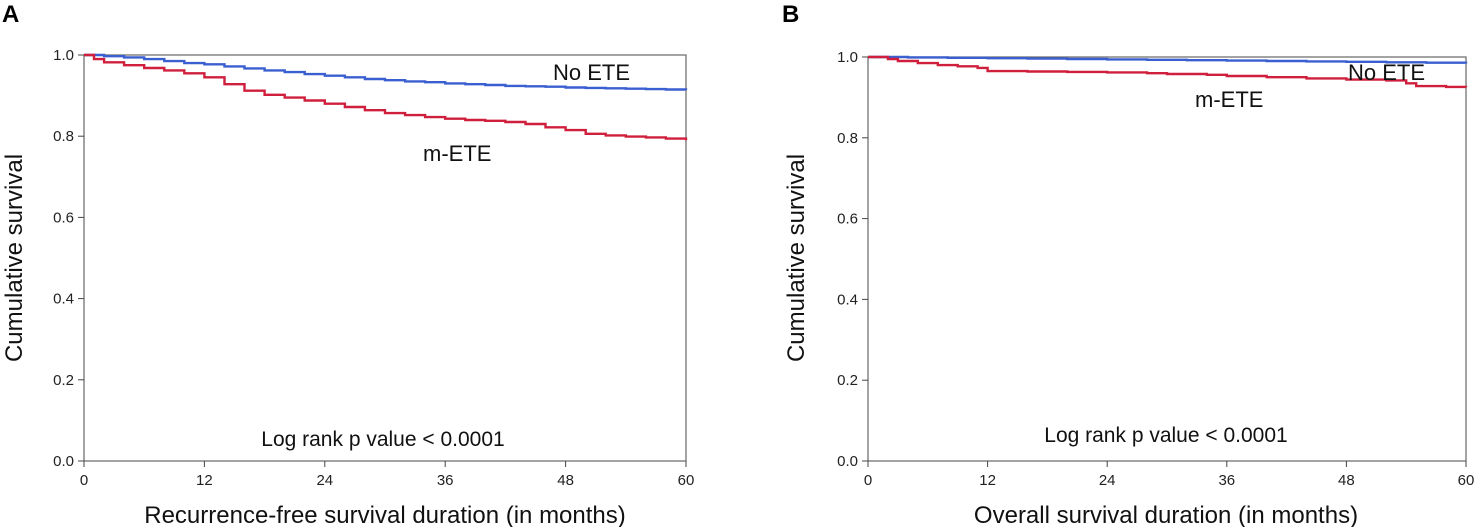 Image resolution: width=1477 pixels, height=527 pixels. What do you see at coordinates (790, 14) in the screenshot?
I see `panel-letter: B` at bounding box center [790, 14].